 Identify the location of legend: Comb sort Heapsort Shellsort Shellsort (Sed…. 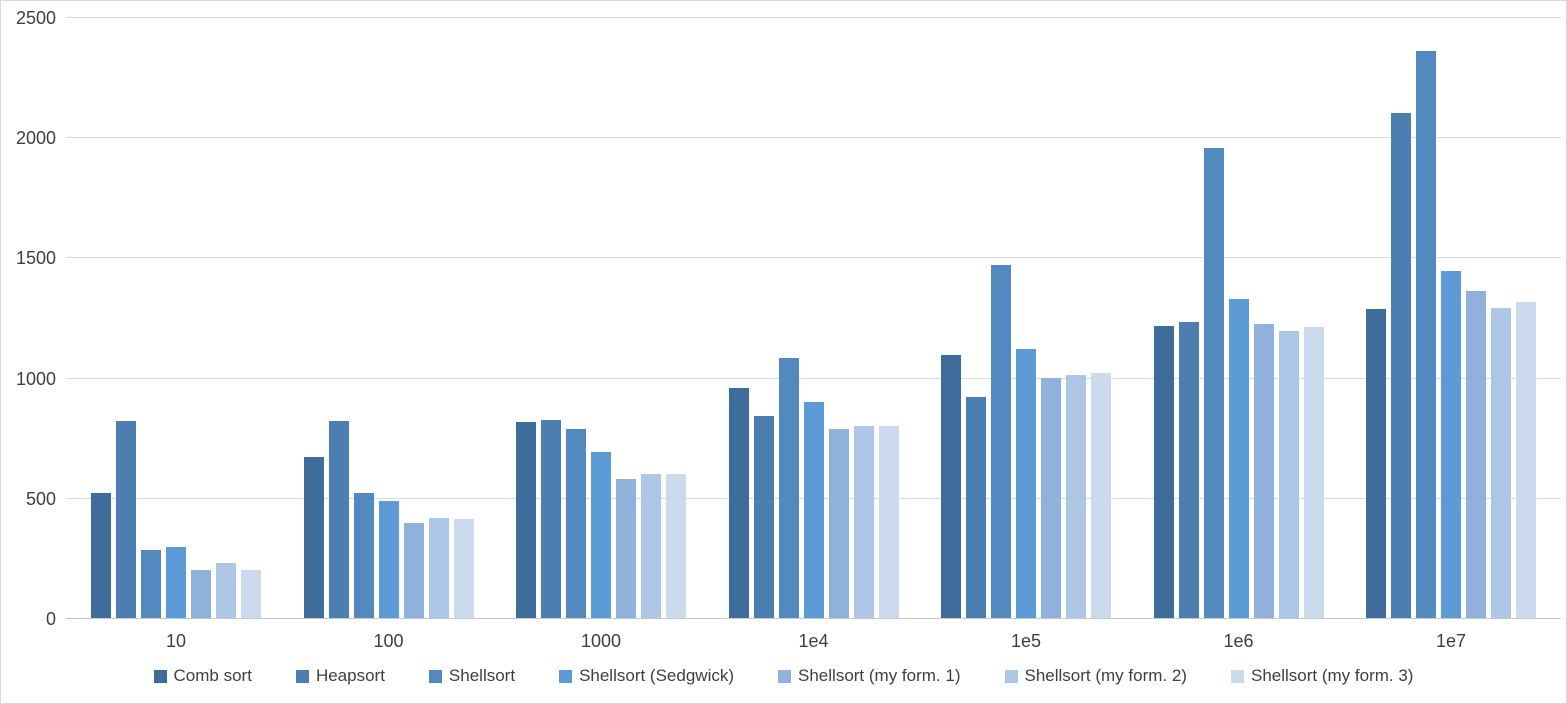
(783, 676).